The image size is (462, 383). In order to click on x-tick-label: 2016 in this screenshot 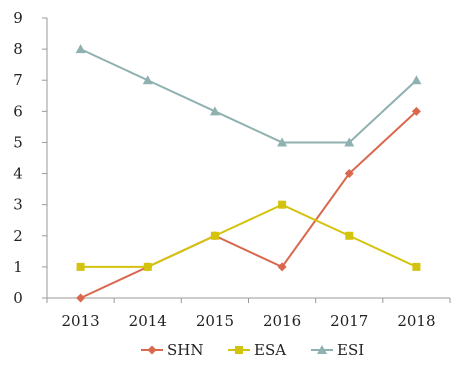, I will do `click(282, 321)`.